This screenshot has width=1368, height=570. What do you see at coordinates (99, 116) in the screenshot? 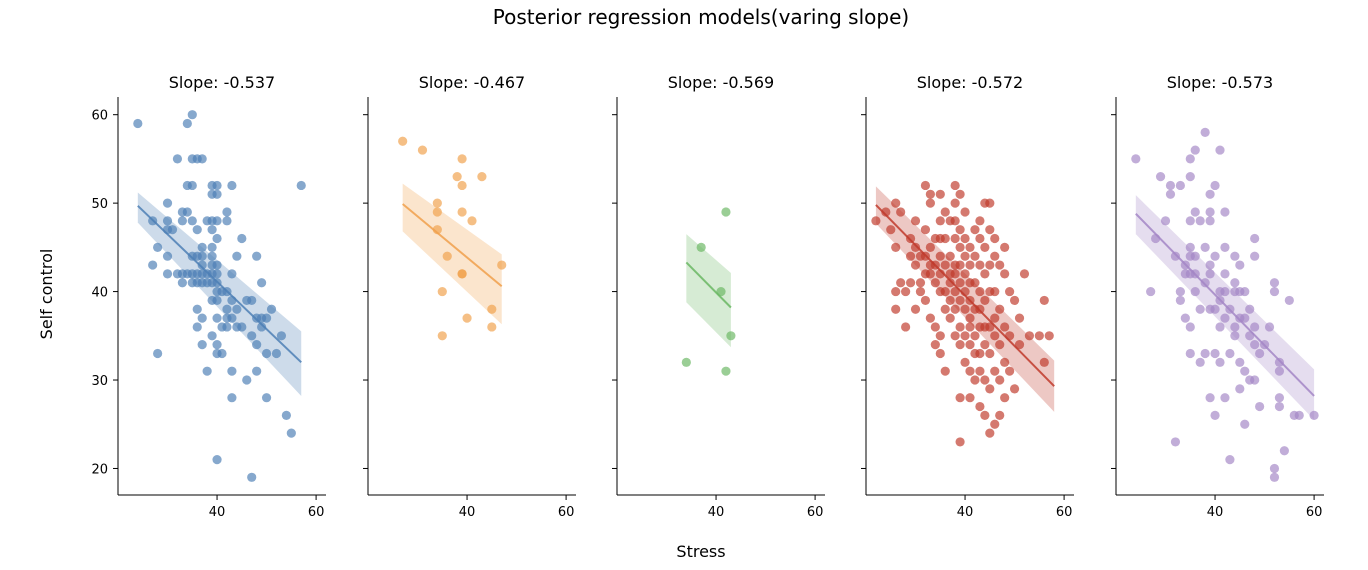
I see `y-tick-label: 60` at bounding box center [99, 116].